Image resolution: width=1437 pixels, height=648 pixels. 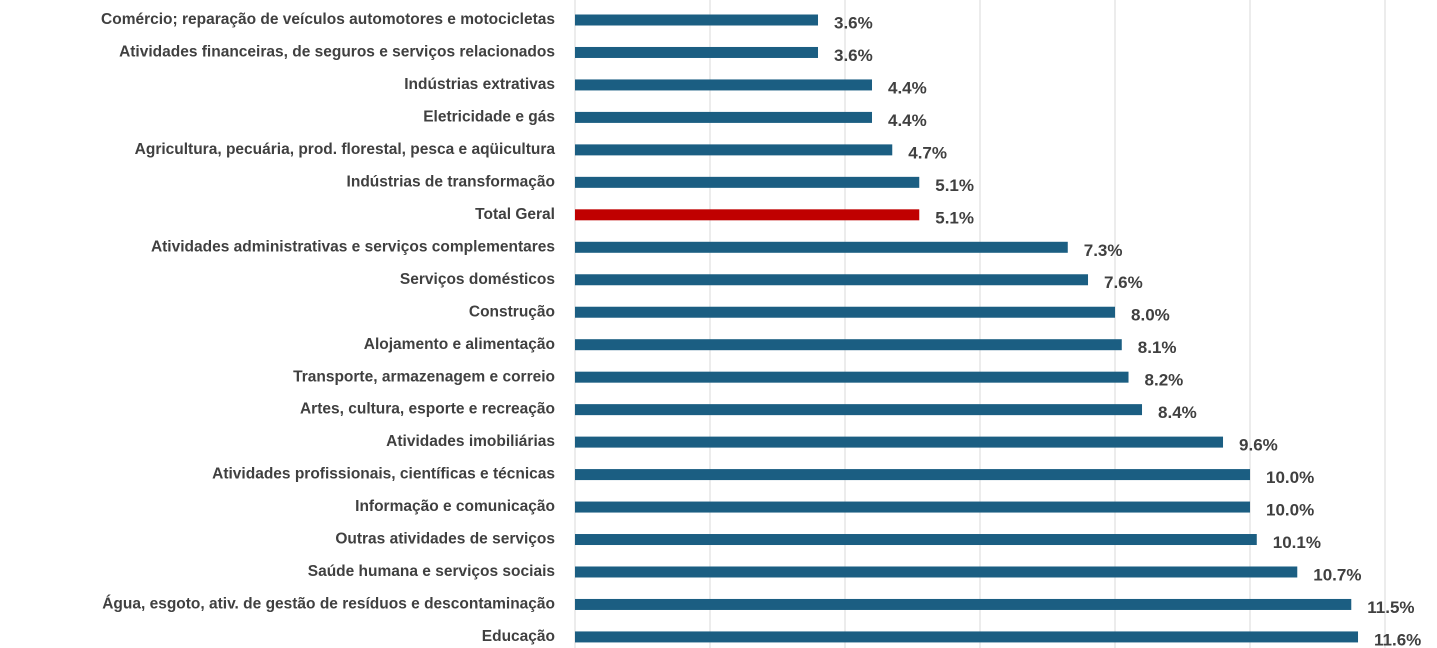 What do you see at coordinates (424, 376) in the screenshot?
I see `category-label: Transporte, armazenagem e correio` at bounding box center [424, 376].